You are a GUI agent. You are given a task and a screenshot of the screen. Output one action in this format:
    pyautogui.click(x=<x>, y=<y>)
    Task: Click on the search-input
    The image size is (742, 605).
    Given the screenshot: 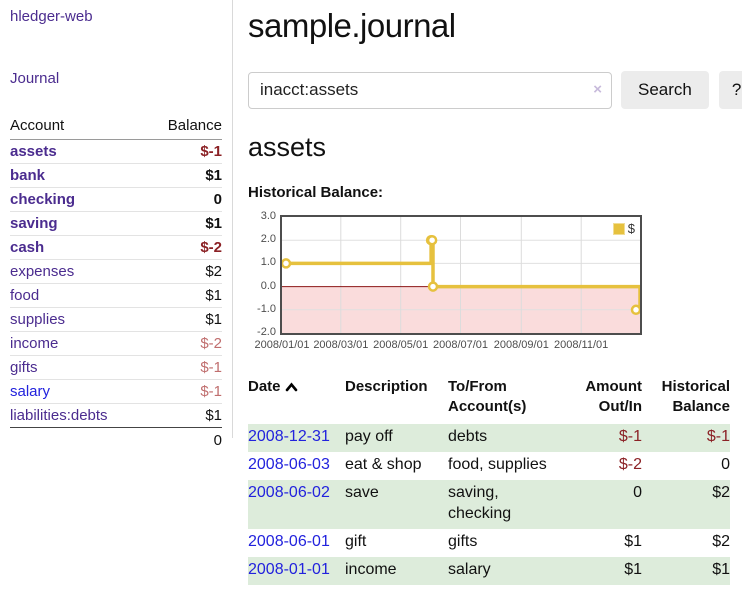 What is the action you would take?
    pyautogui.click(x=430, y=90)
    